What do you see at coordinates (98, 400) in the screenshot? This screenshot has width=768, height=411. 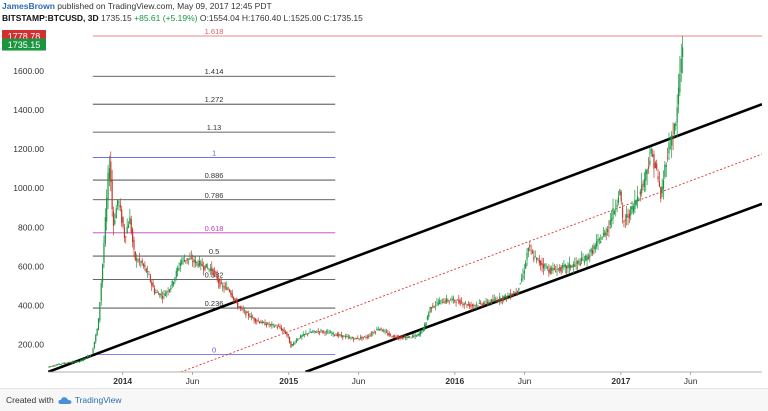 I see `tradingview-brand: TradingView` at bounding box center [98, 400].